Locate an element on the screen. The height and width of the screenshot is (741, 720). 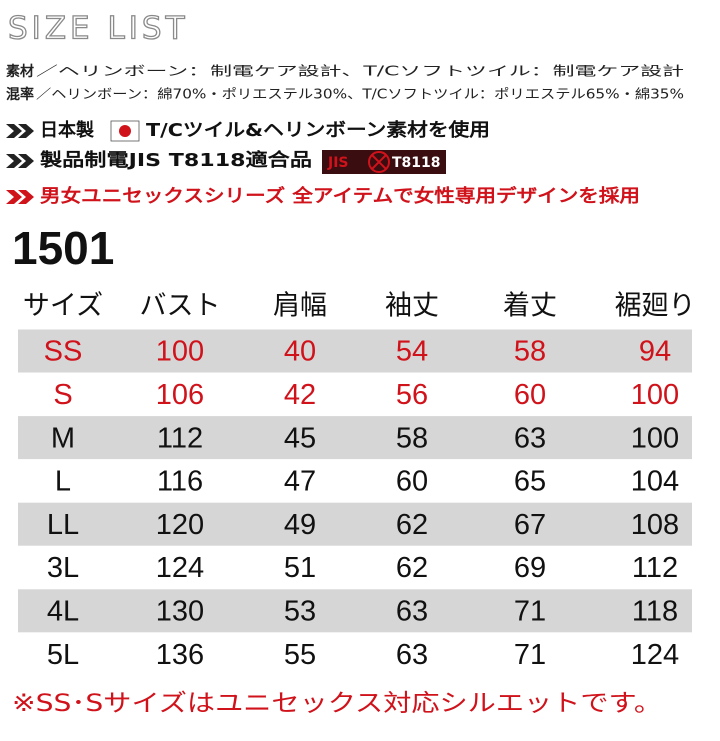
table-cell: 47 is located at coordinates (300, 482).